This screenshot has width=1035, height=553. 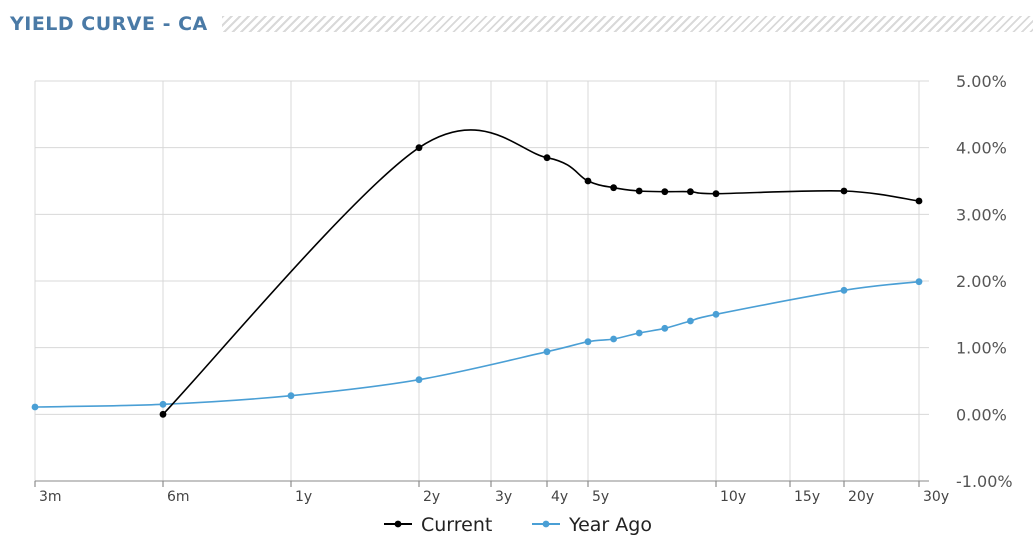 What do you see at coordinates (431, 497) in the screenshot?
I see `x-tick-label: 2y` at bounding box center [431, 497].